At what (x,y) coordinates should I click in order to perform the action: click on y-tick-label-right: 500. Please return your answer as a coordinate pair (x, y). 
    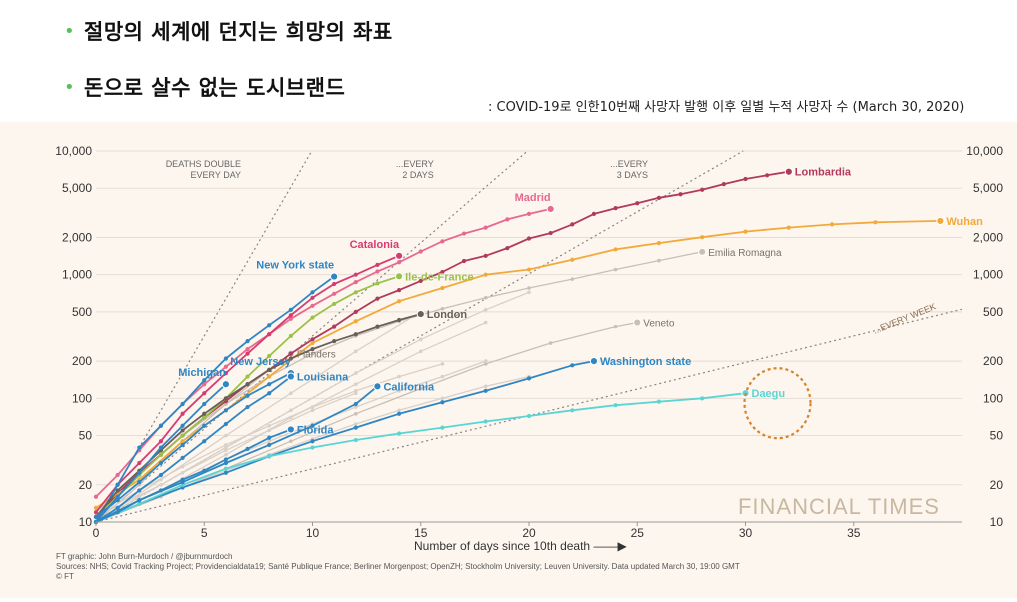
    Looking at the image, I should click on (993, 312).